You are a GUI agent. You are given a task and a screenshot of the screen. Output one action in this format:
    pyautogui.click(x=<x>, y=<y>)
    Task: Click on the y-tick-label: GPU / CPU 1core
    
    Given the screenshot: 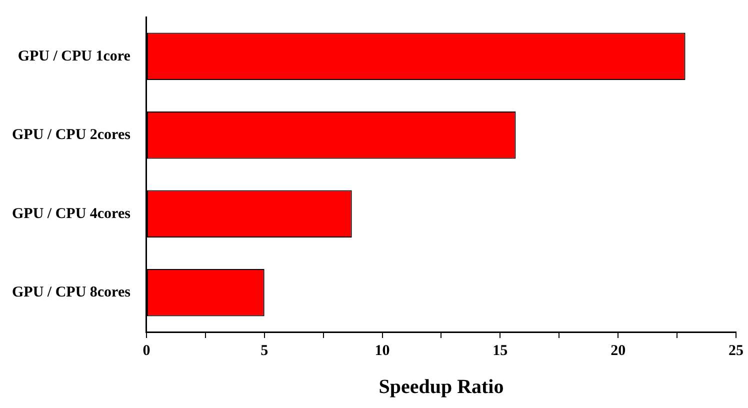 What is the action you would take?
    pyautogui.click(x=74, y=56)
    